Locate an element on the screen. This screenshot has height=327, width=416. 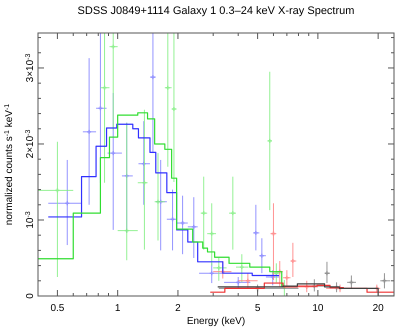
x-tick-label: 2 is located at coordinates (178, 308).